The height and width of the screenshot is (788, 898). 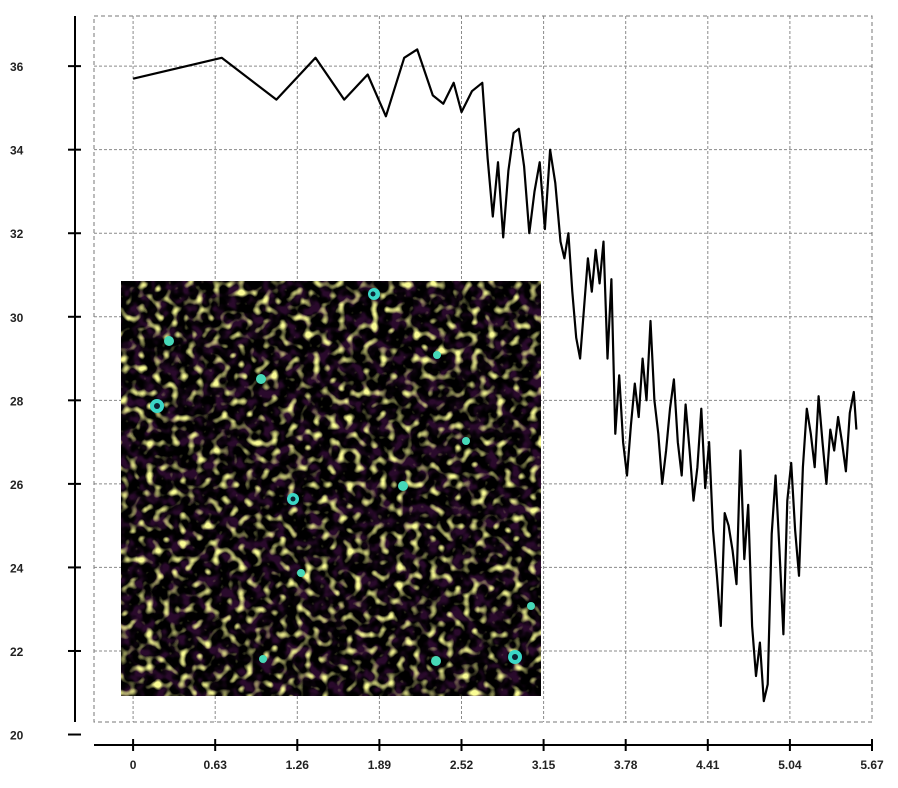 I want to click on x-tick-label: 0.63, so click(x=216, y=765).